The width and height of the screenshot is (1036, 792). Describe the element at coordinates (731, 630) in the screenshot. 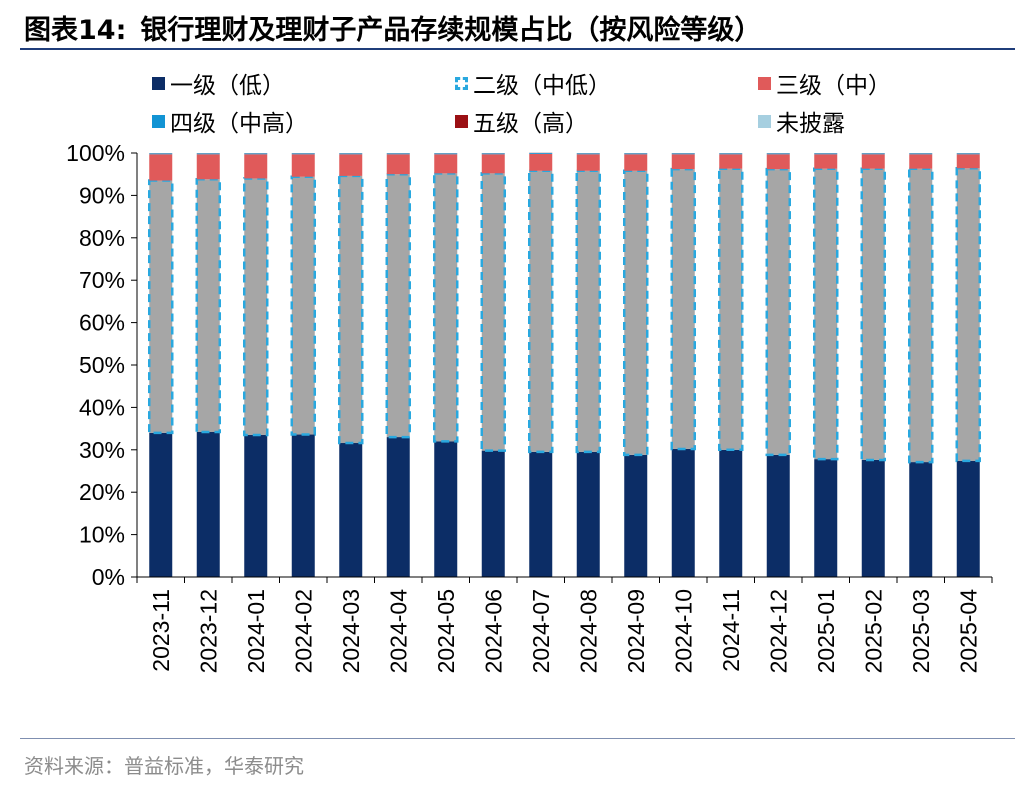

I see `x-tick-label: 2024-11` at that location.